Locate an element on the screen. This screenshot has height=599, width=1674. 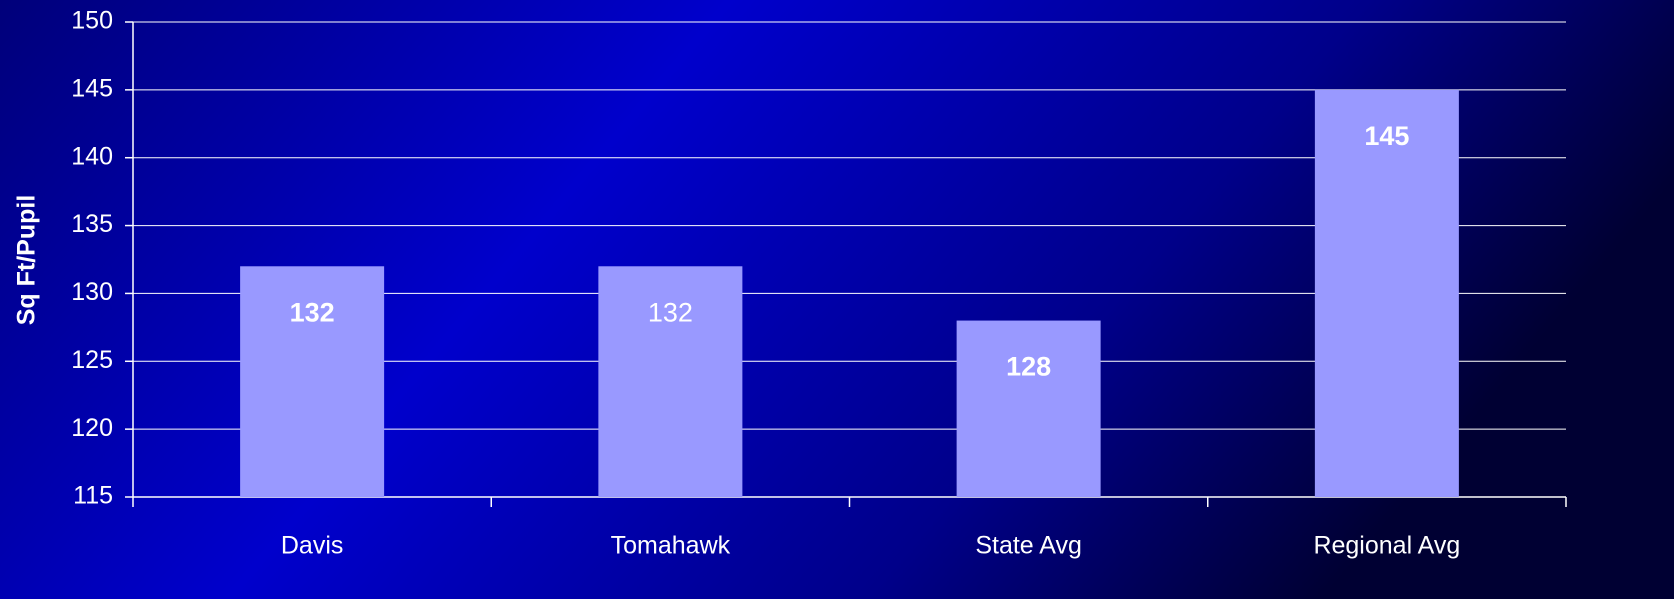
value-label: 145 is located at coordinates (1386, 136).